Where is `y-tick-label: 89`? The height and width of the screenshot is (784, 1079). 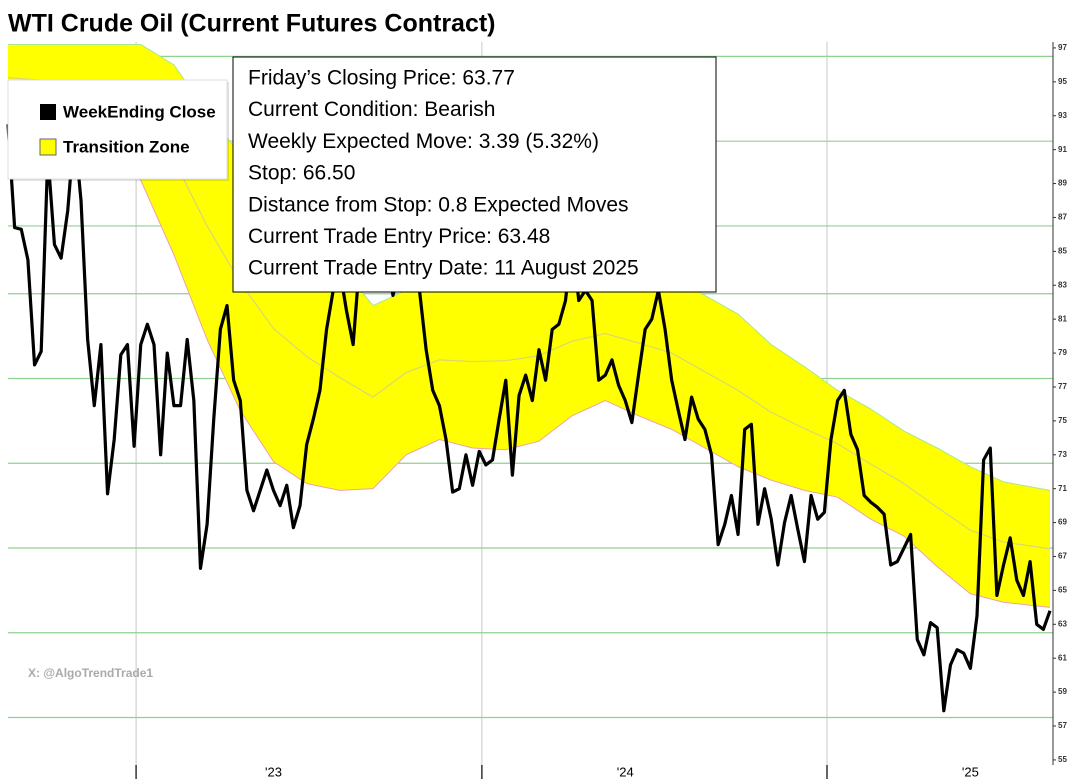
y-tick-label: 89 is located at coordinates (1062, 183).